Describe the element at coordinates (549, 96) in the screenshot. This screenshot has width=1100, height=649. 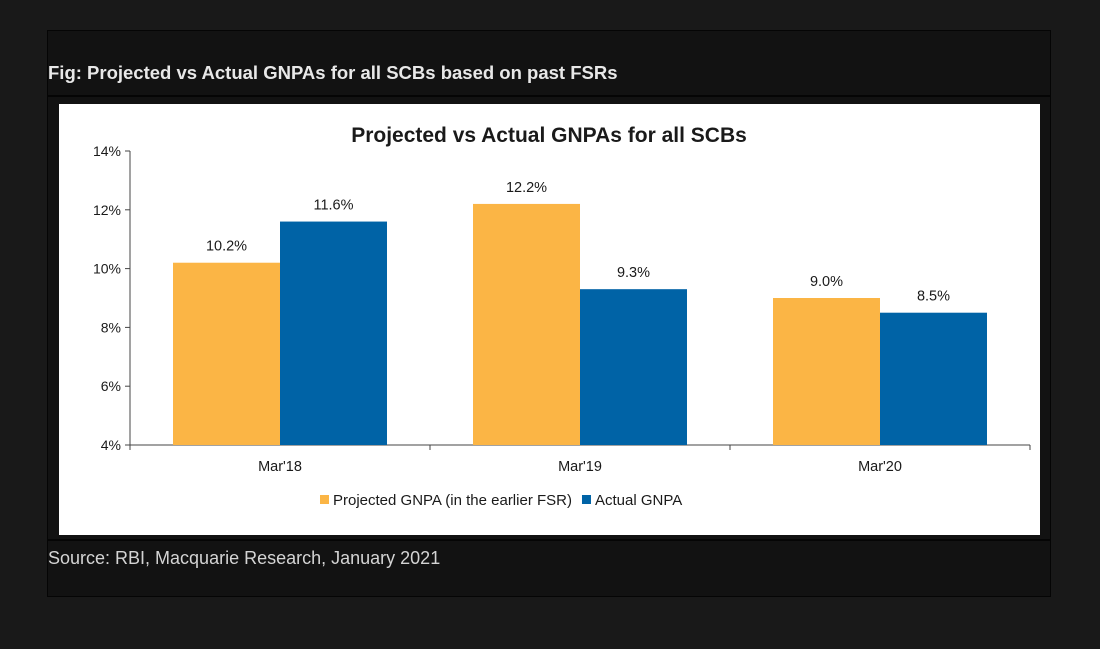
I see `caption-divider` at that location.